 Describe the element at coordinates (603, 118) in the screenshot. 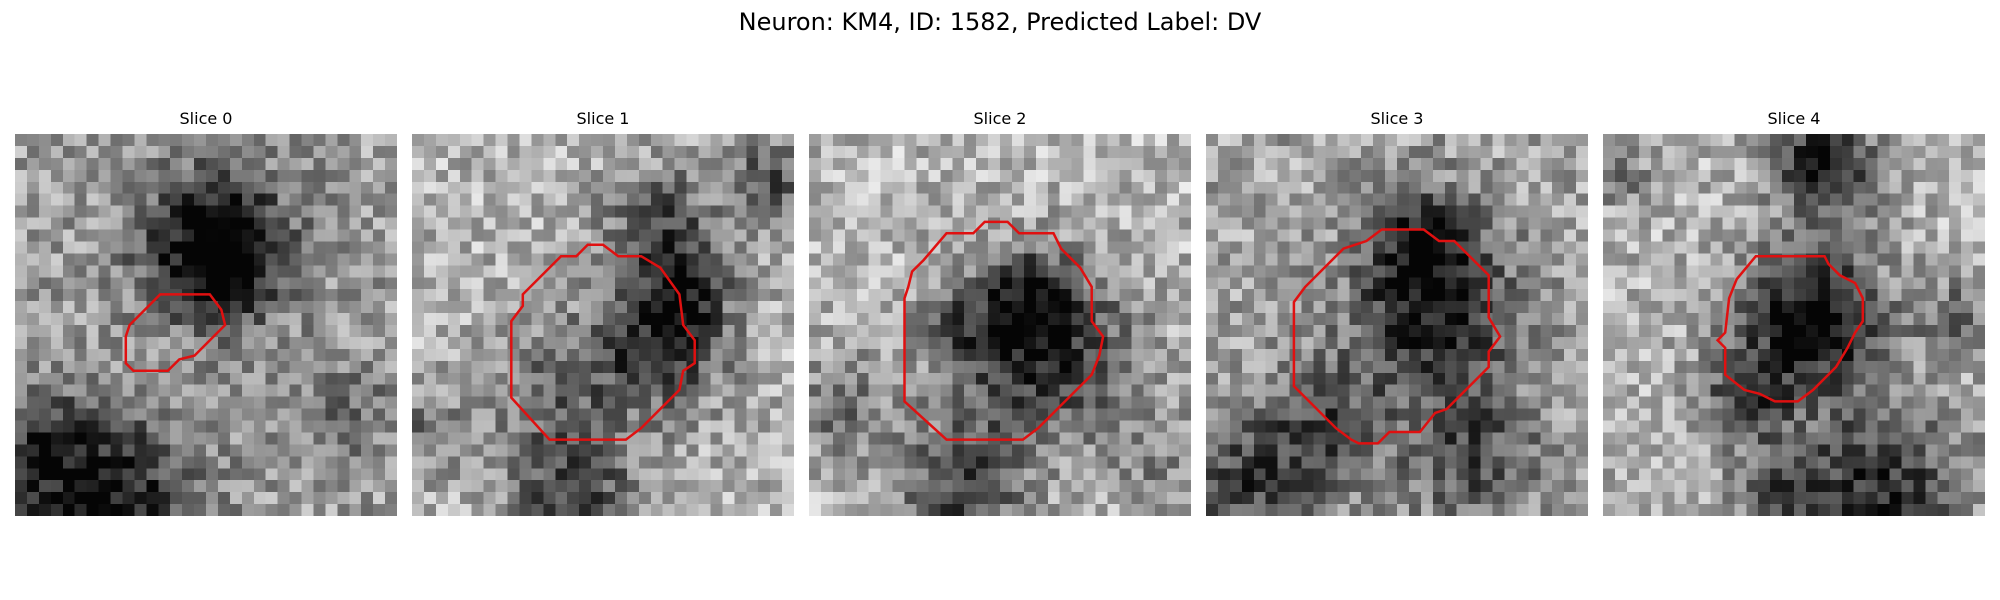

I see `slice-title: Slice 1` at that location.